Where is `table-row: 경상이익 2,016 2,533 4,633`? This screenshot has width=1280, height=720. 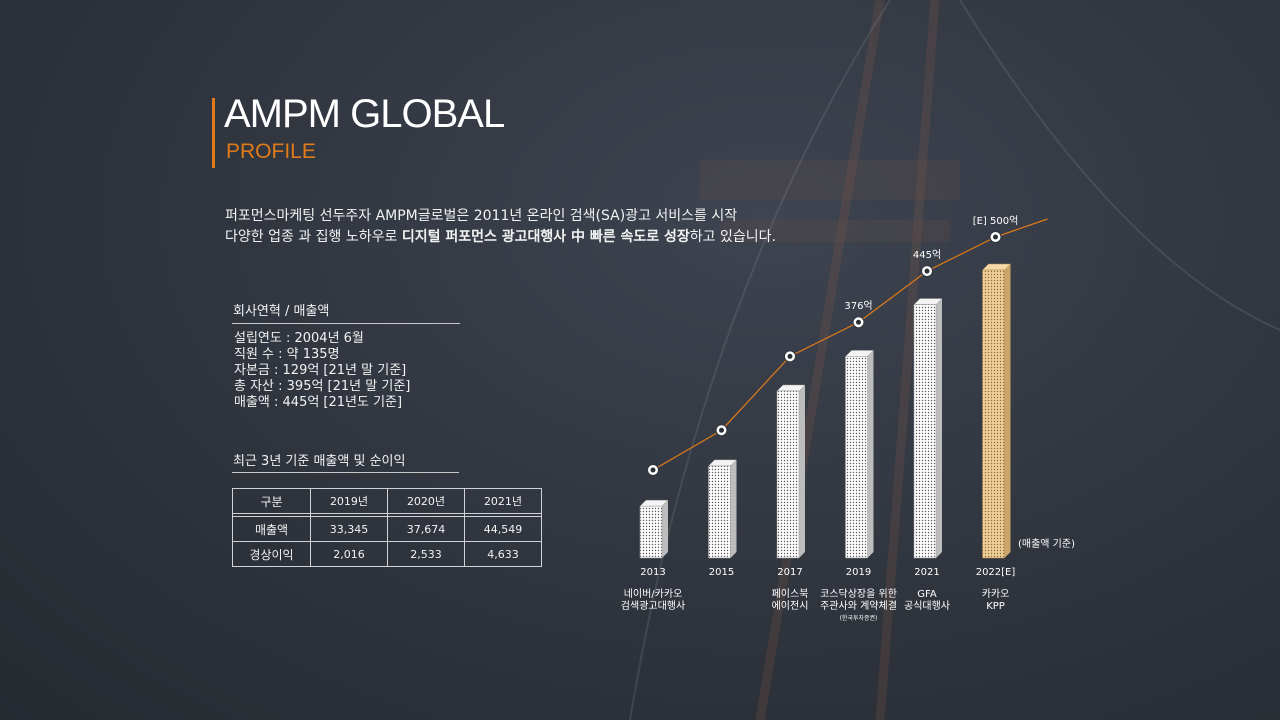
table-row: 경상이익 2,016 2,533 4,633 is located at coordinates (387, 554).